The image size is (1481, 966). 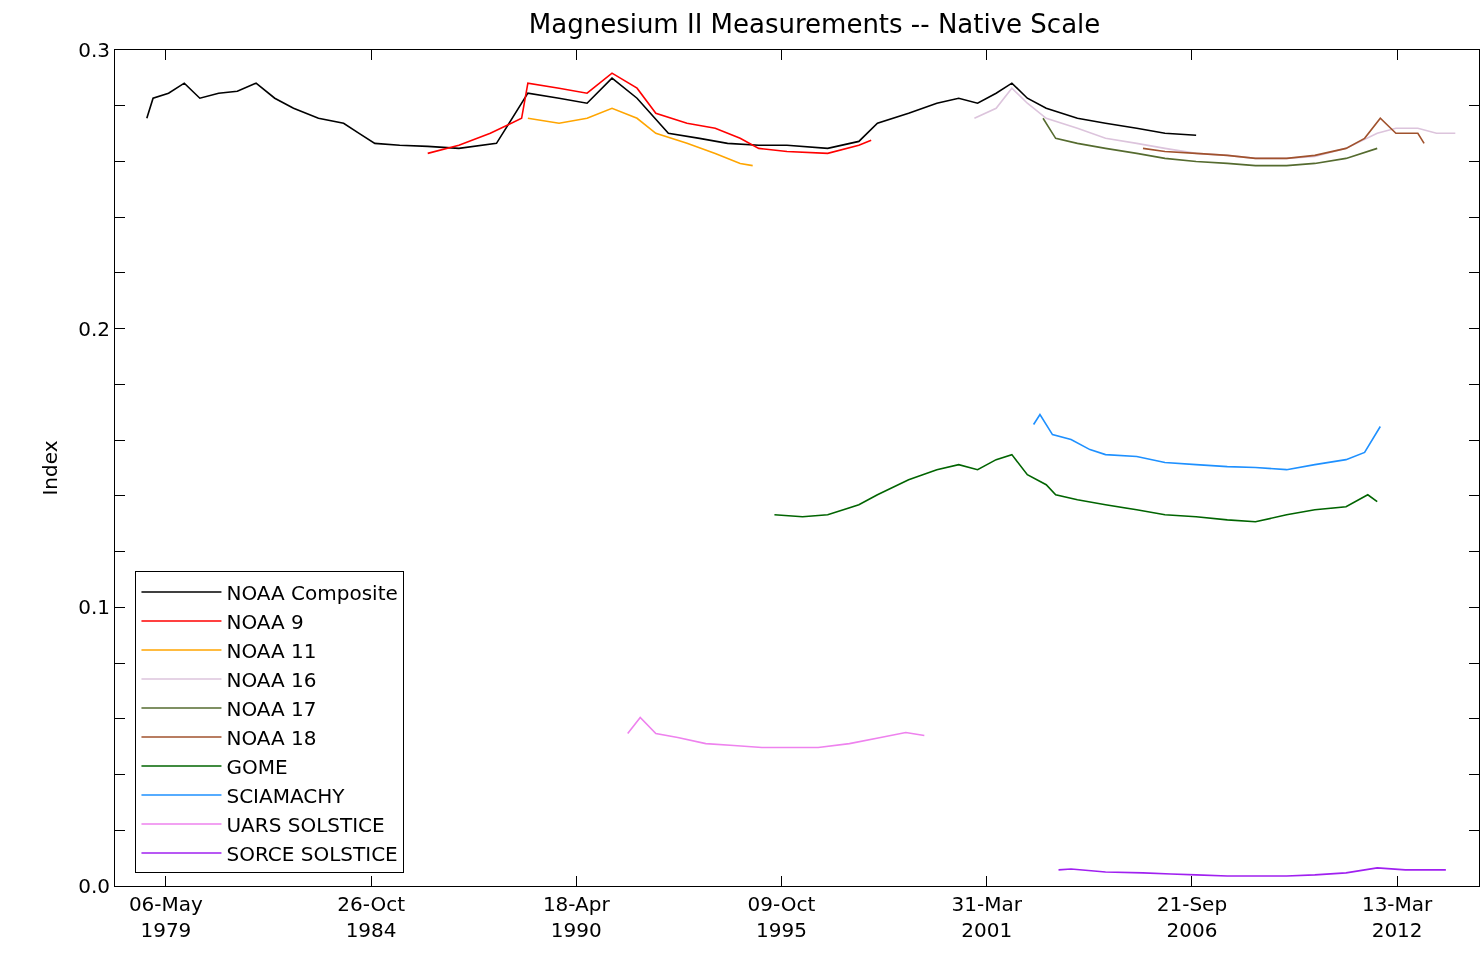 I want to click on legend-label: NOAA 16, so click(x=271, y=679).